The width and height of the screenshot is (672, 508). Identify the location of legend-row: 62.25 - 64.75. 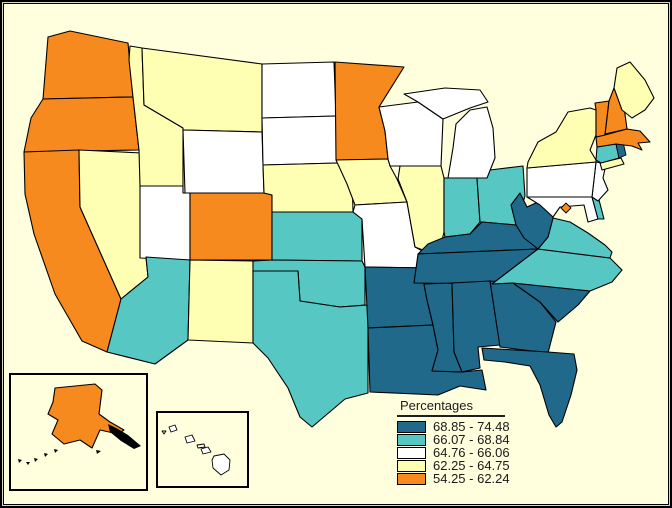
(453, 465).